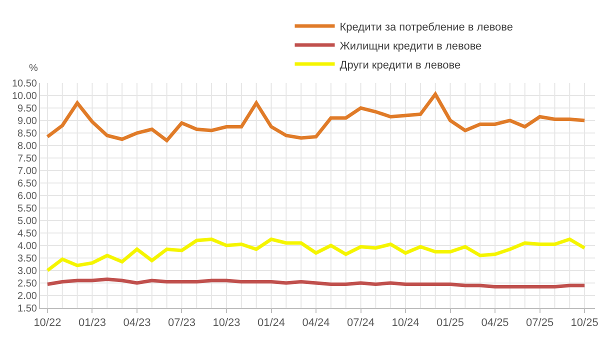 The width and height of the screenshot is (610, 341). Describe the element at coordinates (92, 323) in the screenshot. I see `x-tick-label: 01/23` at that location.